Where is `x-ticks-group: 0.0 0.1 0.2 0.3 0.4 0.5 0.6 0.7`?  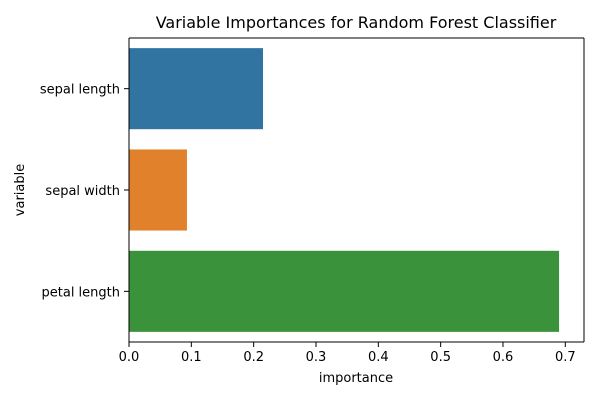 x-ticks-group: 0.0 0.1 0.2 0.3 0.4 0.5 0.6 0.7 is located at coordinates (347, 353).